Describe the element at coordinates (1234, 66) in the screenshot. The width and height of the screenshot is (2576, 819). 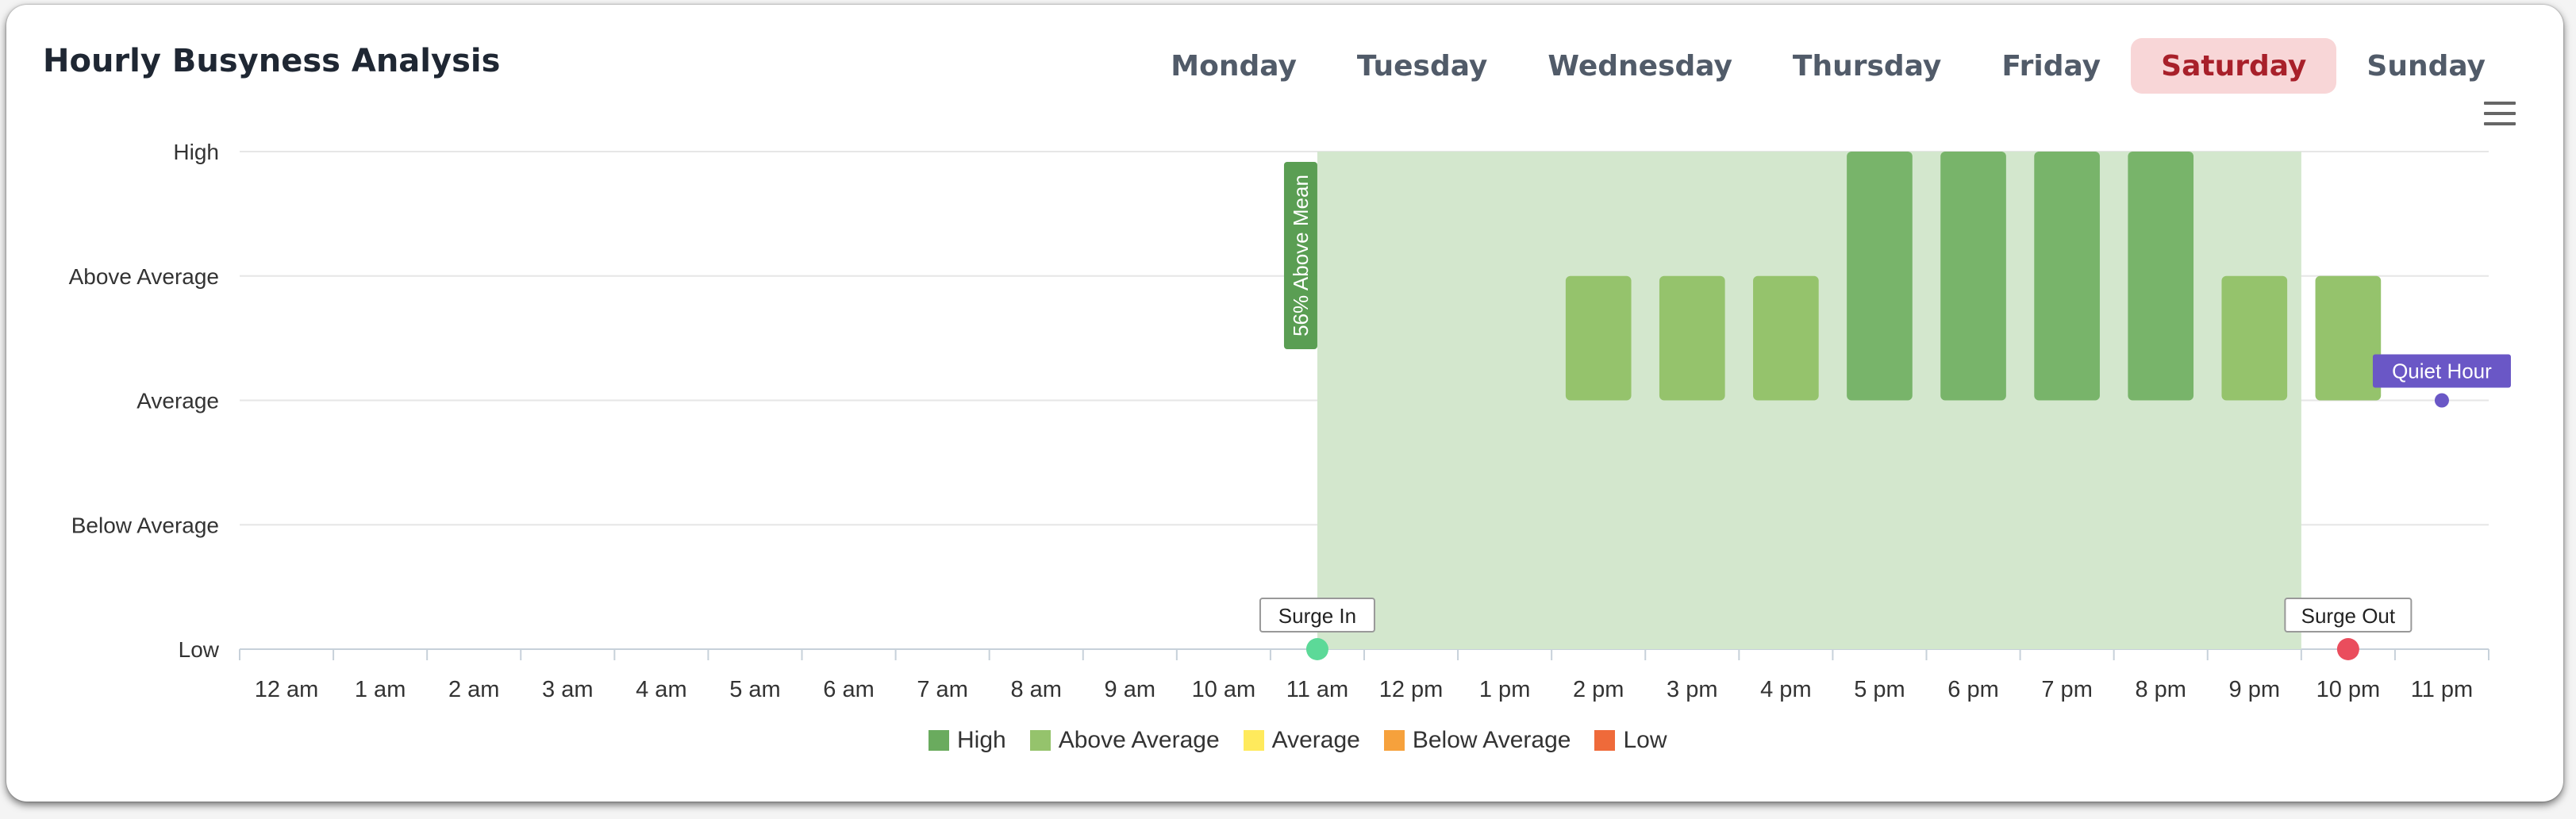
I see `tab-monday: Monday` at that location.